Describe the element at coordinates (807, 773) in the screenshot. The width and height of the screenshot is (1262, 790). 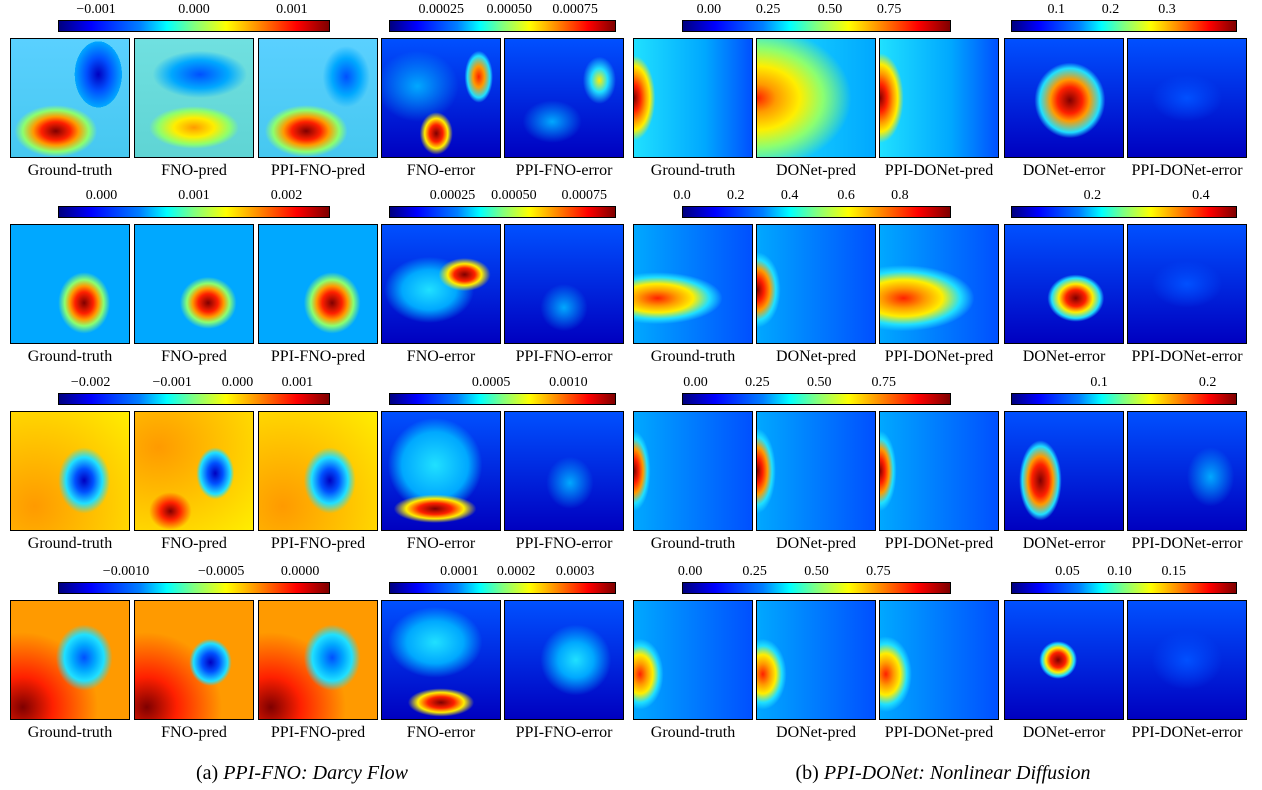
I see `caption-b-prefix: (b)` at that location.